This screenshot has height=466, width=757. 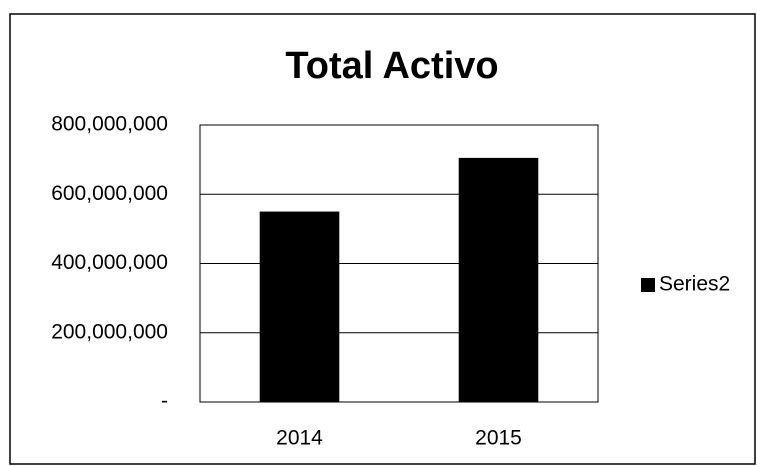 I want to click on chart-title: Total Activo, so click(x=391, y=66).